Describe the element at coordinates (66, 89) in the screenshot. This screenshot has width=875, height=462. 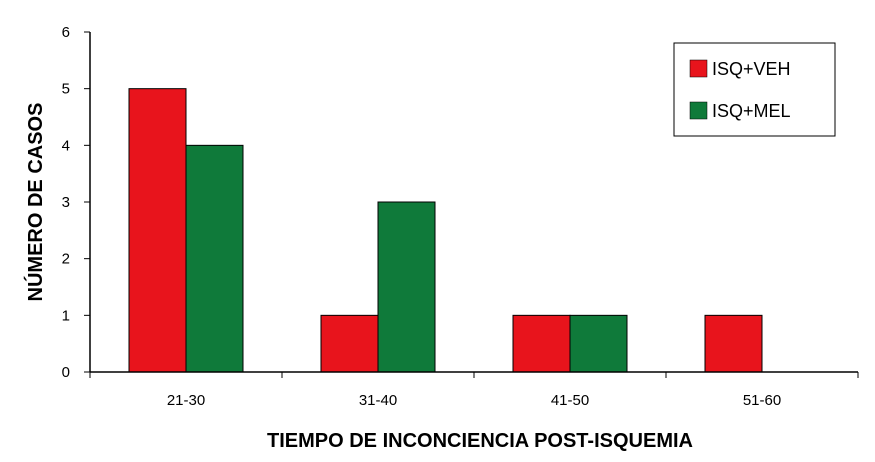
I see `y-tick-label: 5` at that location.